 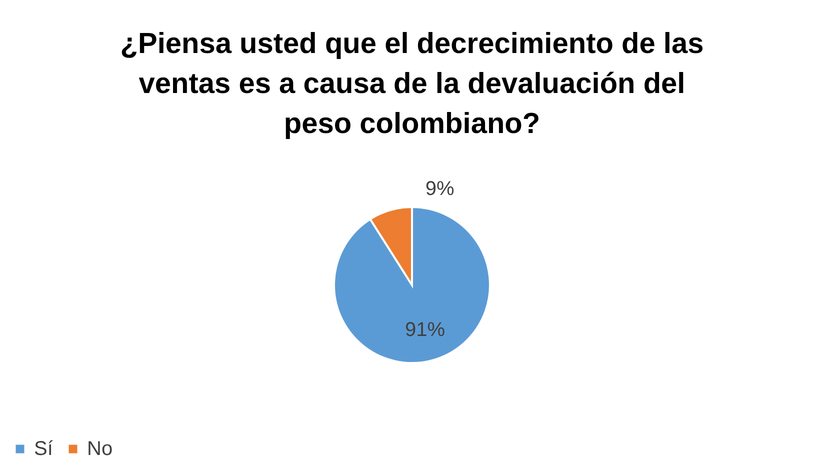 What do you see at coordinates (44, 449) in the screenshot?
I see `legend-label: Sí` at bounding box center [44, 449].